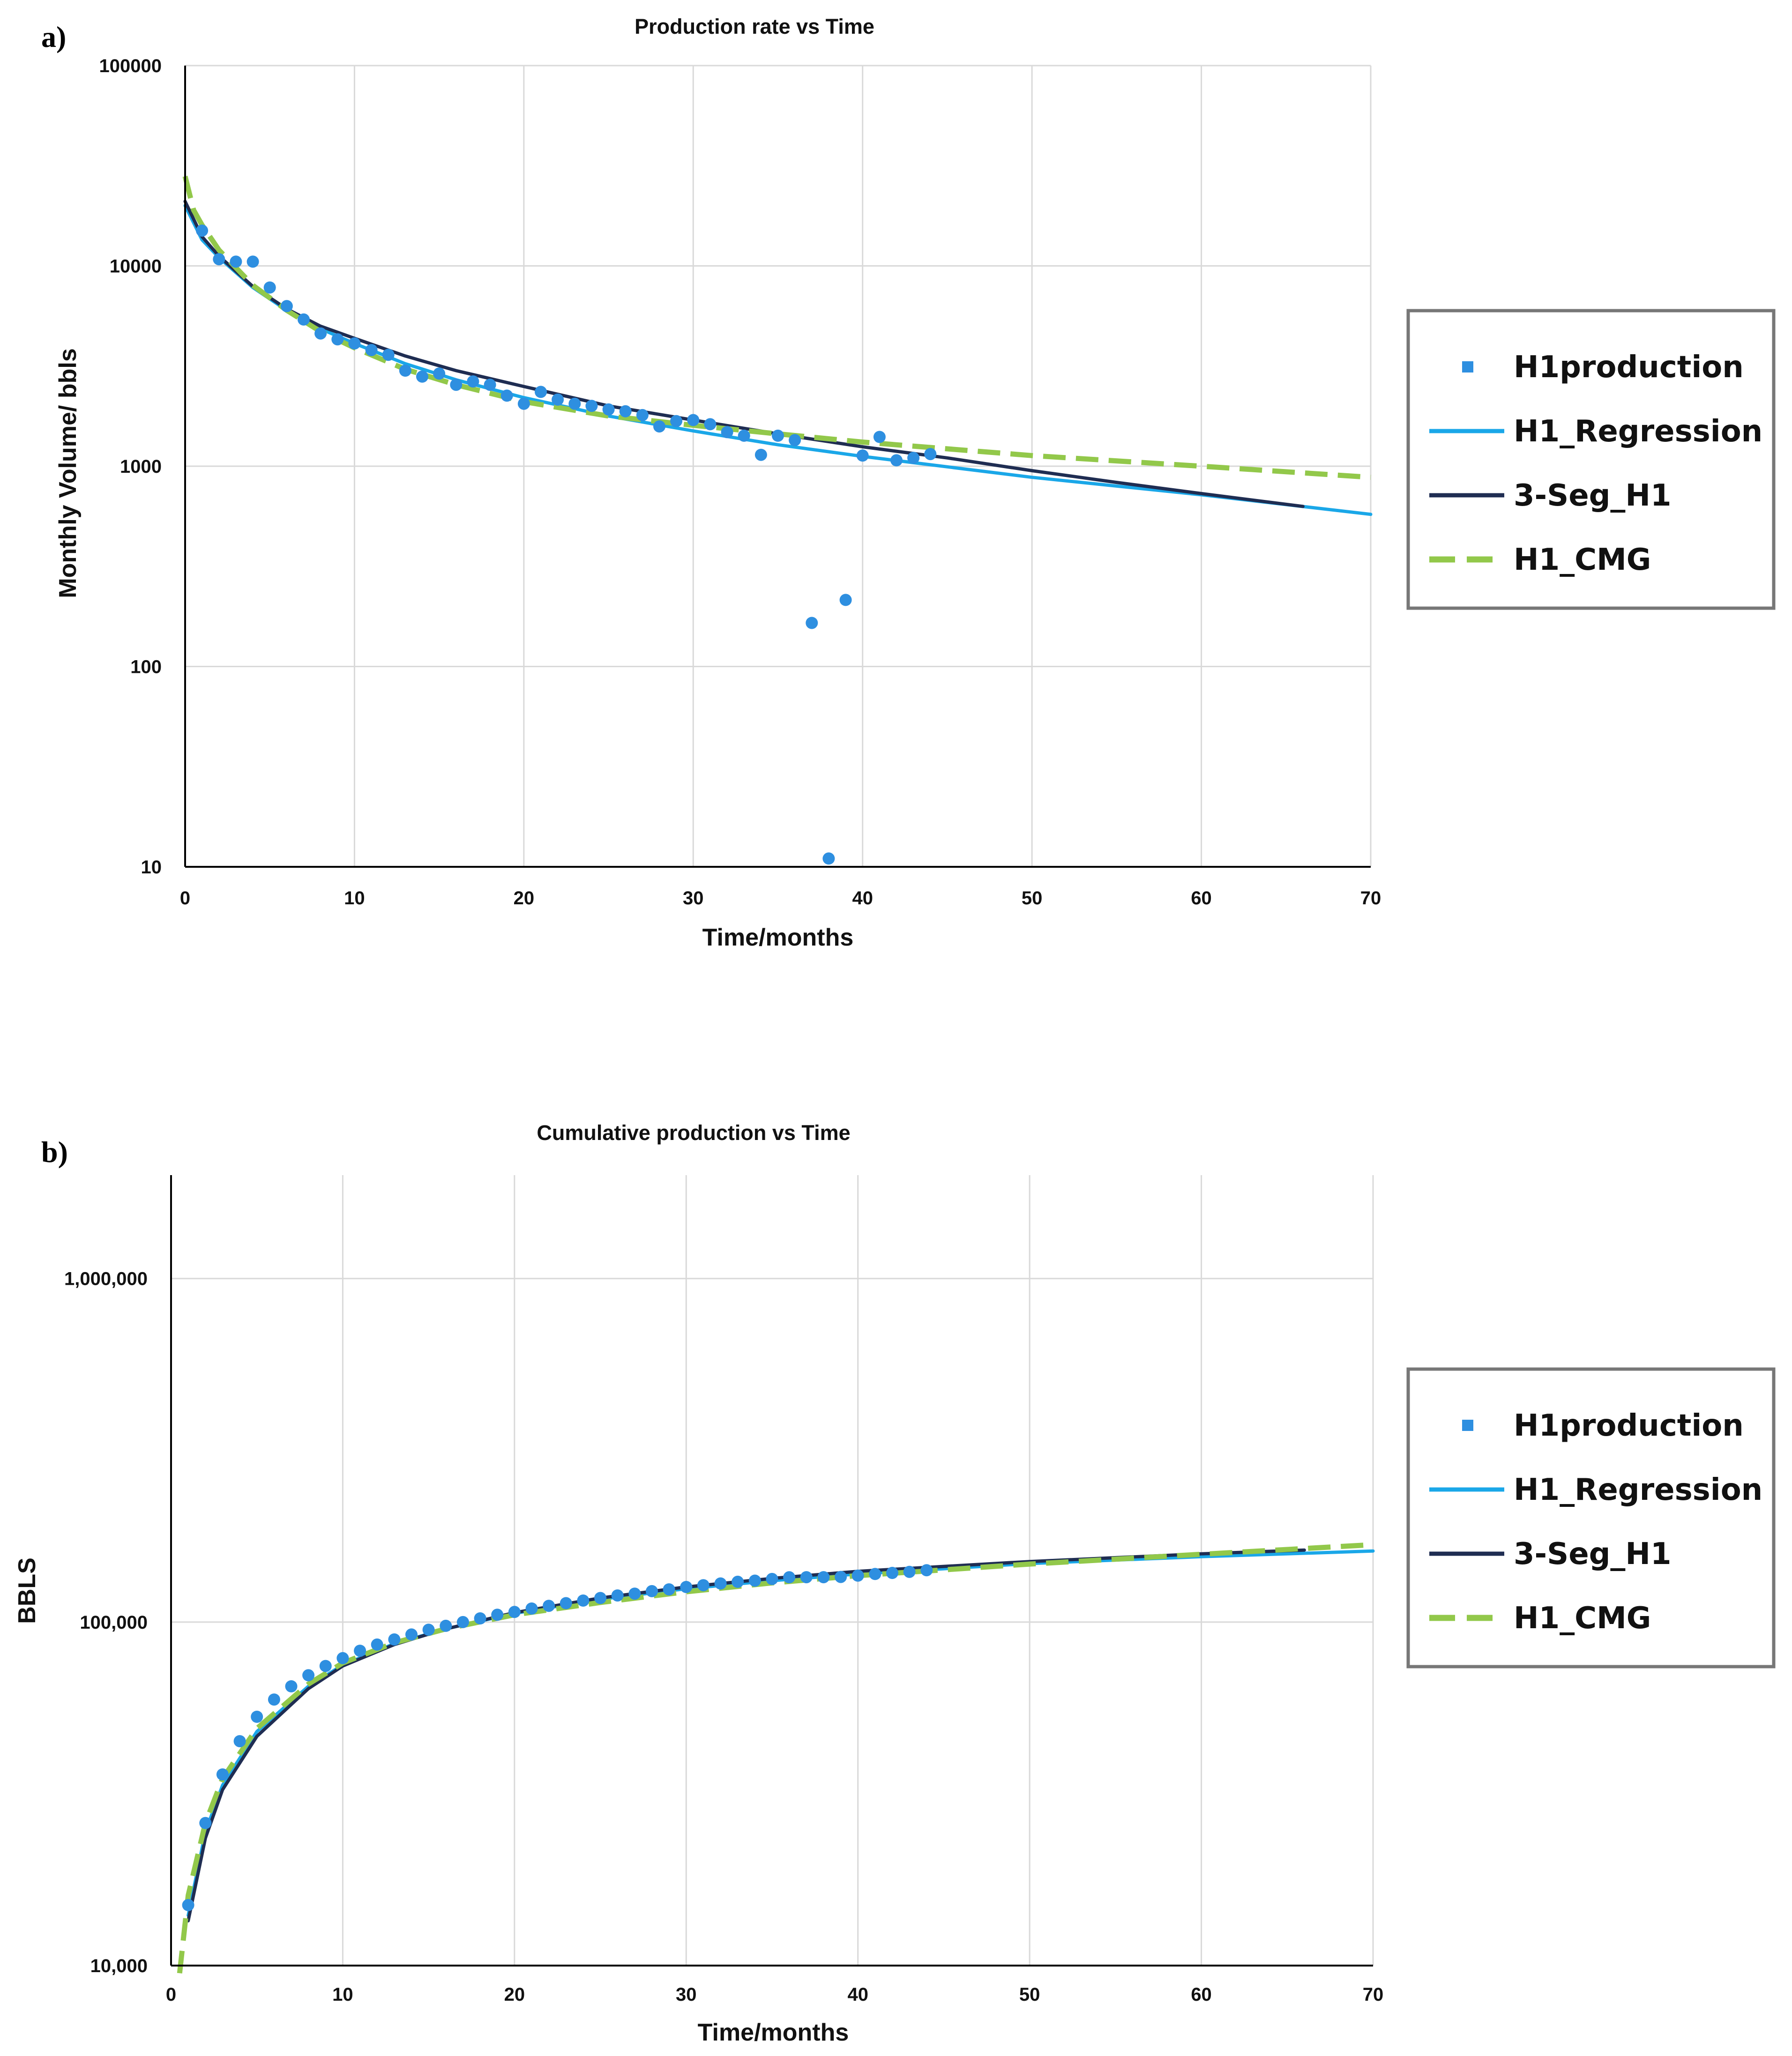  I want to click on y-tick-label: 100, so click(146, 667).